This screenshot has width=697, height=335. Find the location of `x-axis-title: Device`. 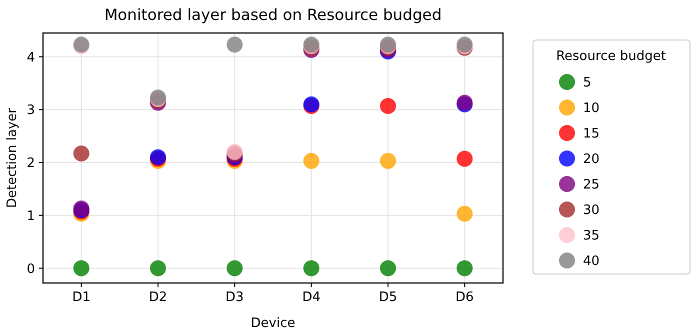

x-axis-title: Device is located at coordinates (273, 323).